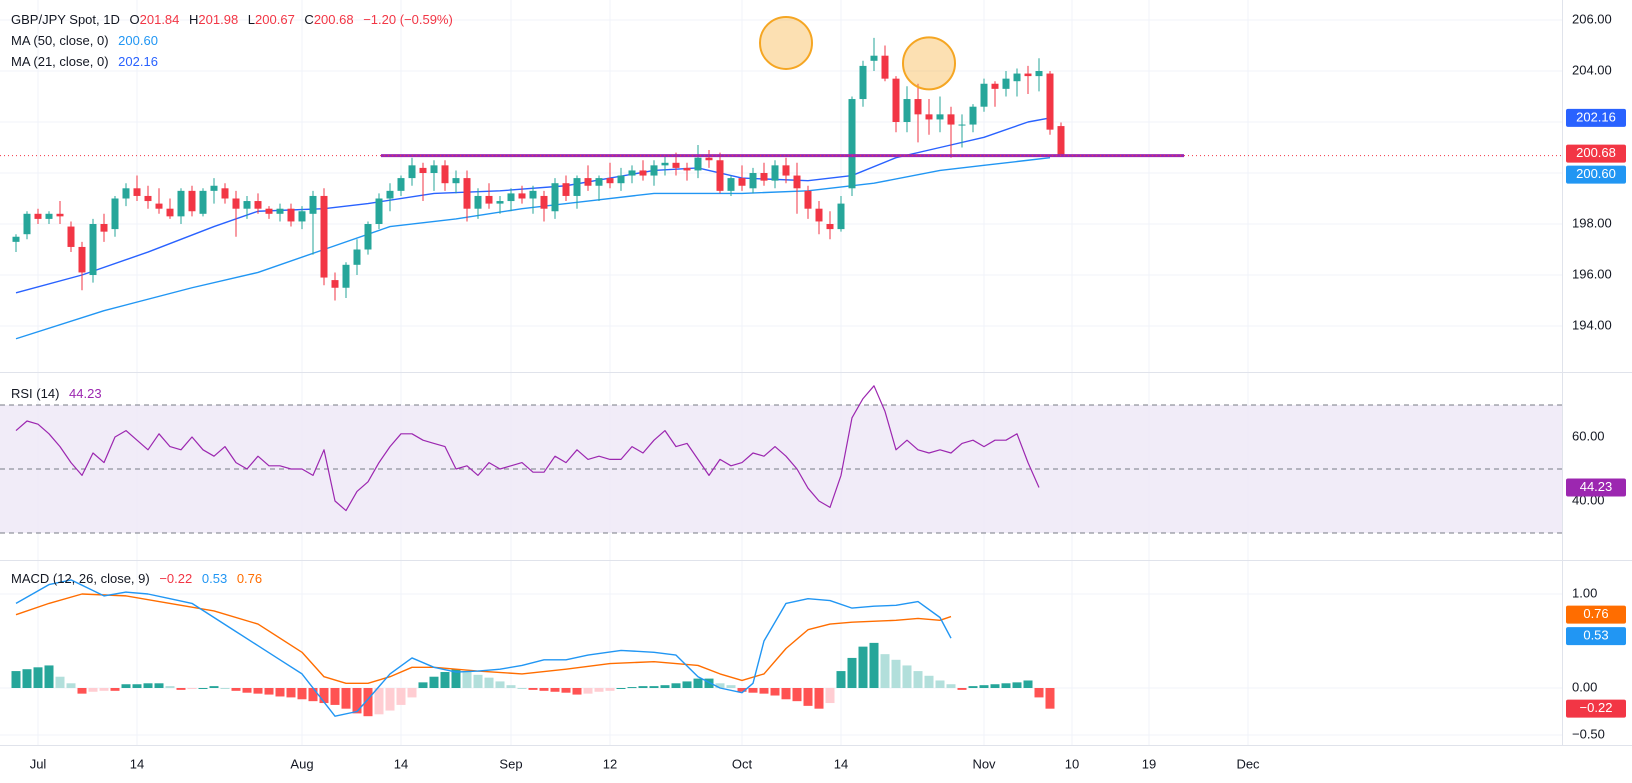 This screenshot has height=783, width=1632. Describe the element at coordinates (1592, 69) in the screenshot. I see `price-tick-label: 204.00` at that location.